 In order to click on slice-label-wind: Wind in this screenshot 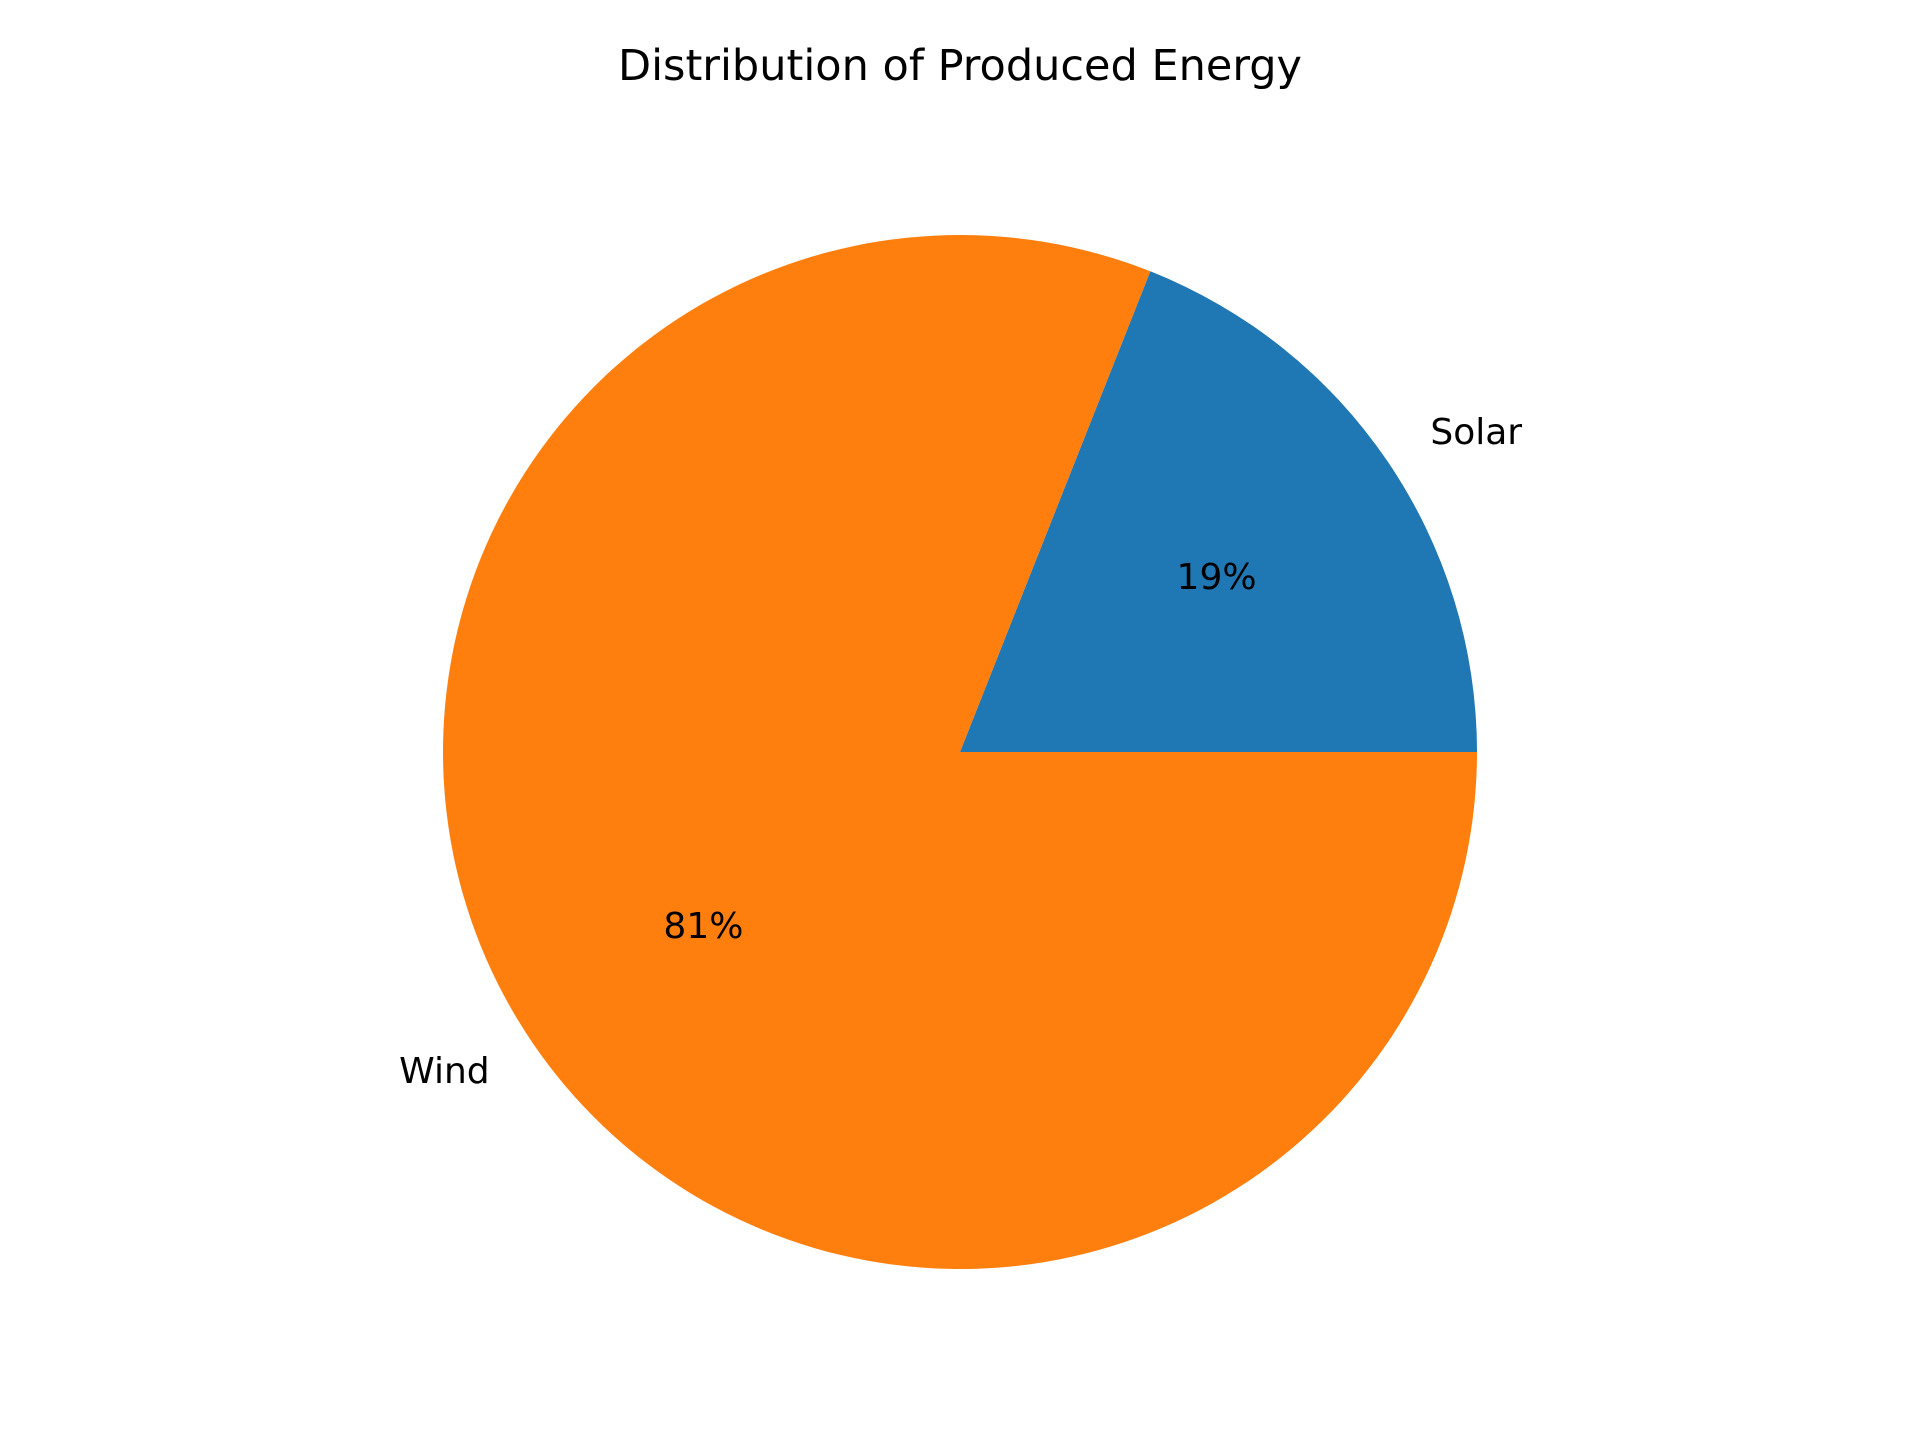, I will do `click(444, 1071)`.